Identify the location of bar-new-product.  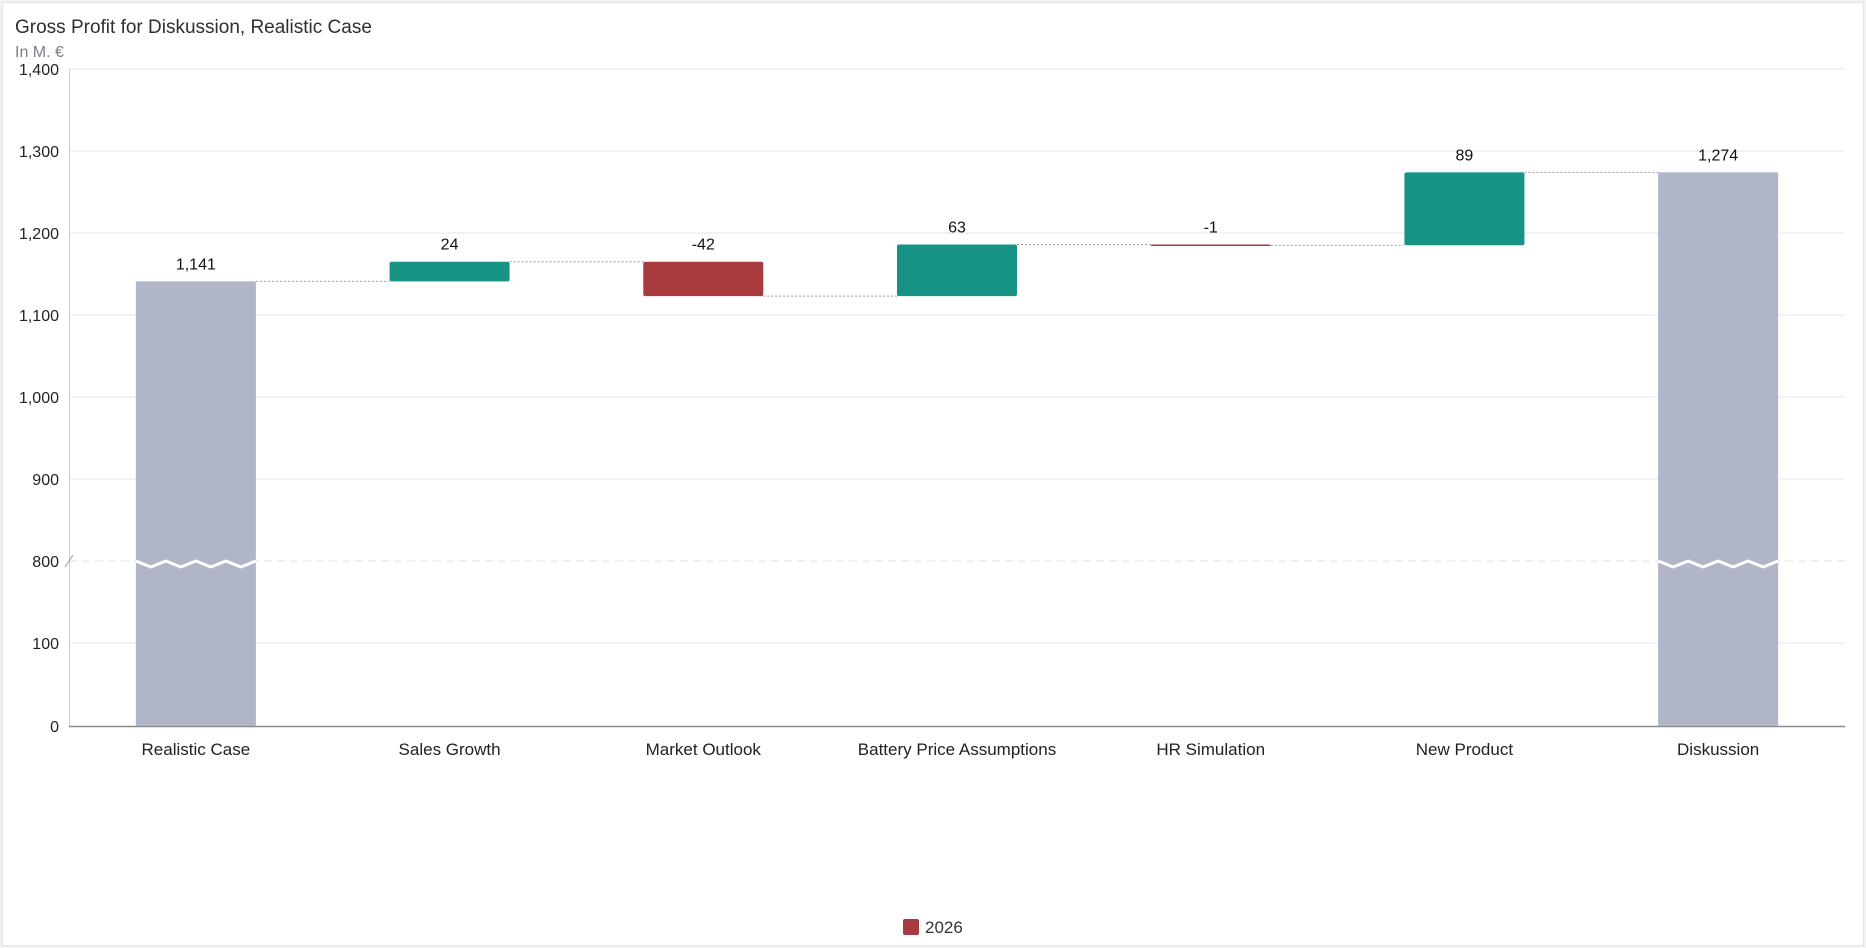
(1464, 209).